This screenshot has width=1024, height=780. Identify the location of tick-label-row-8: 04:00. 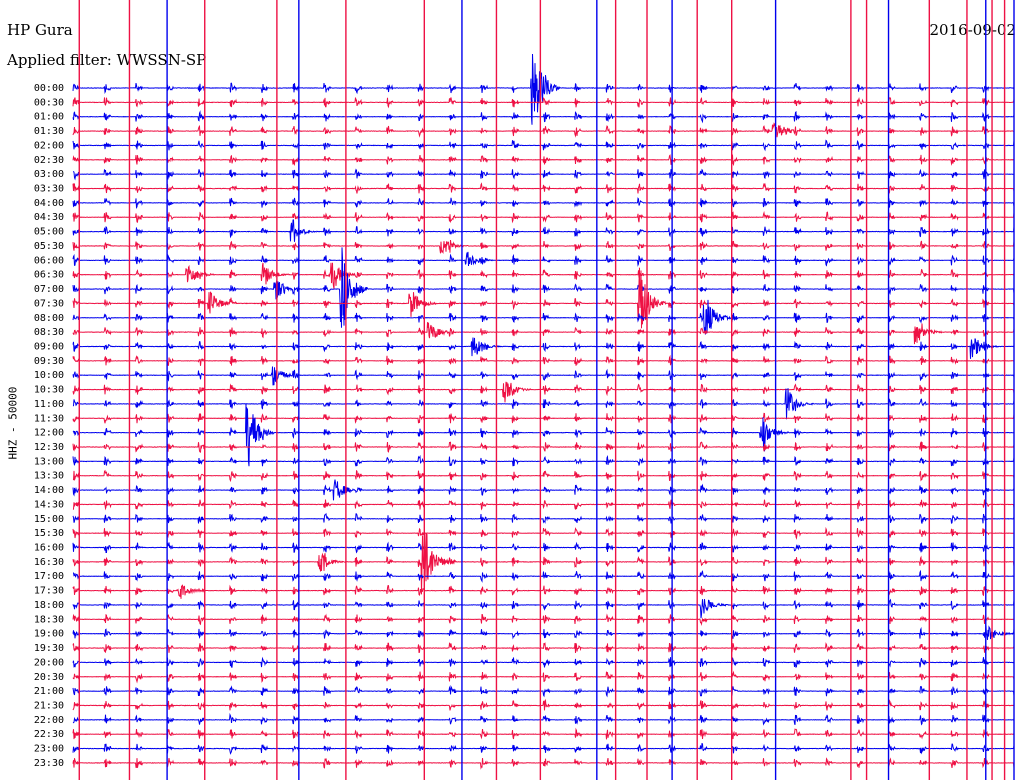
(49, 203).